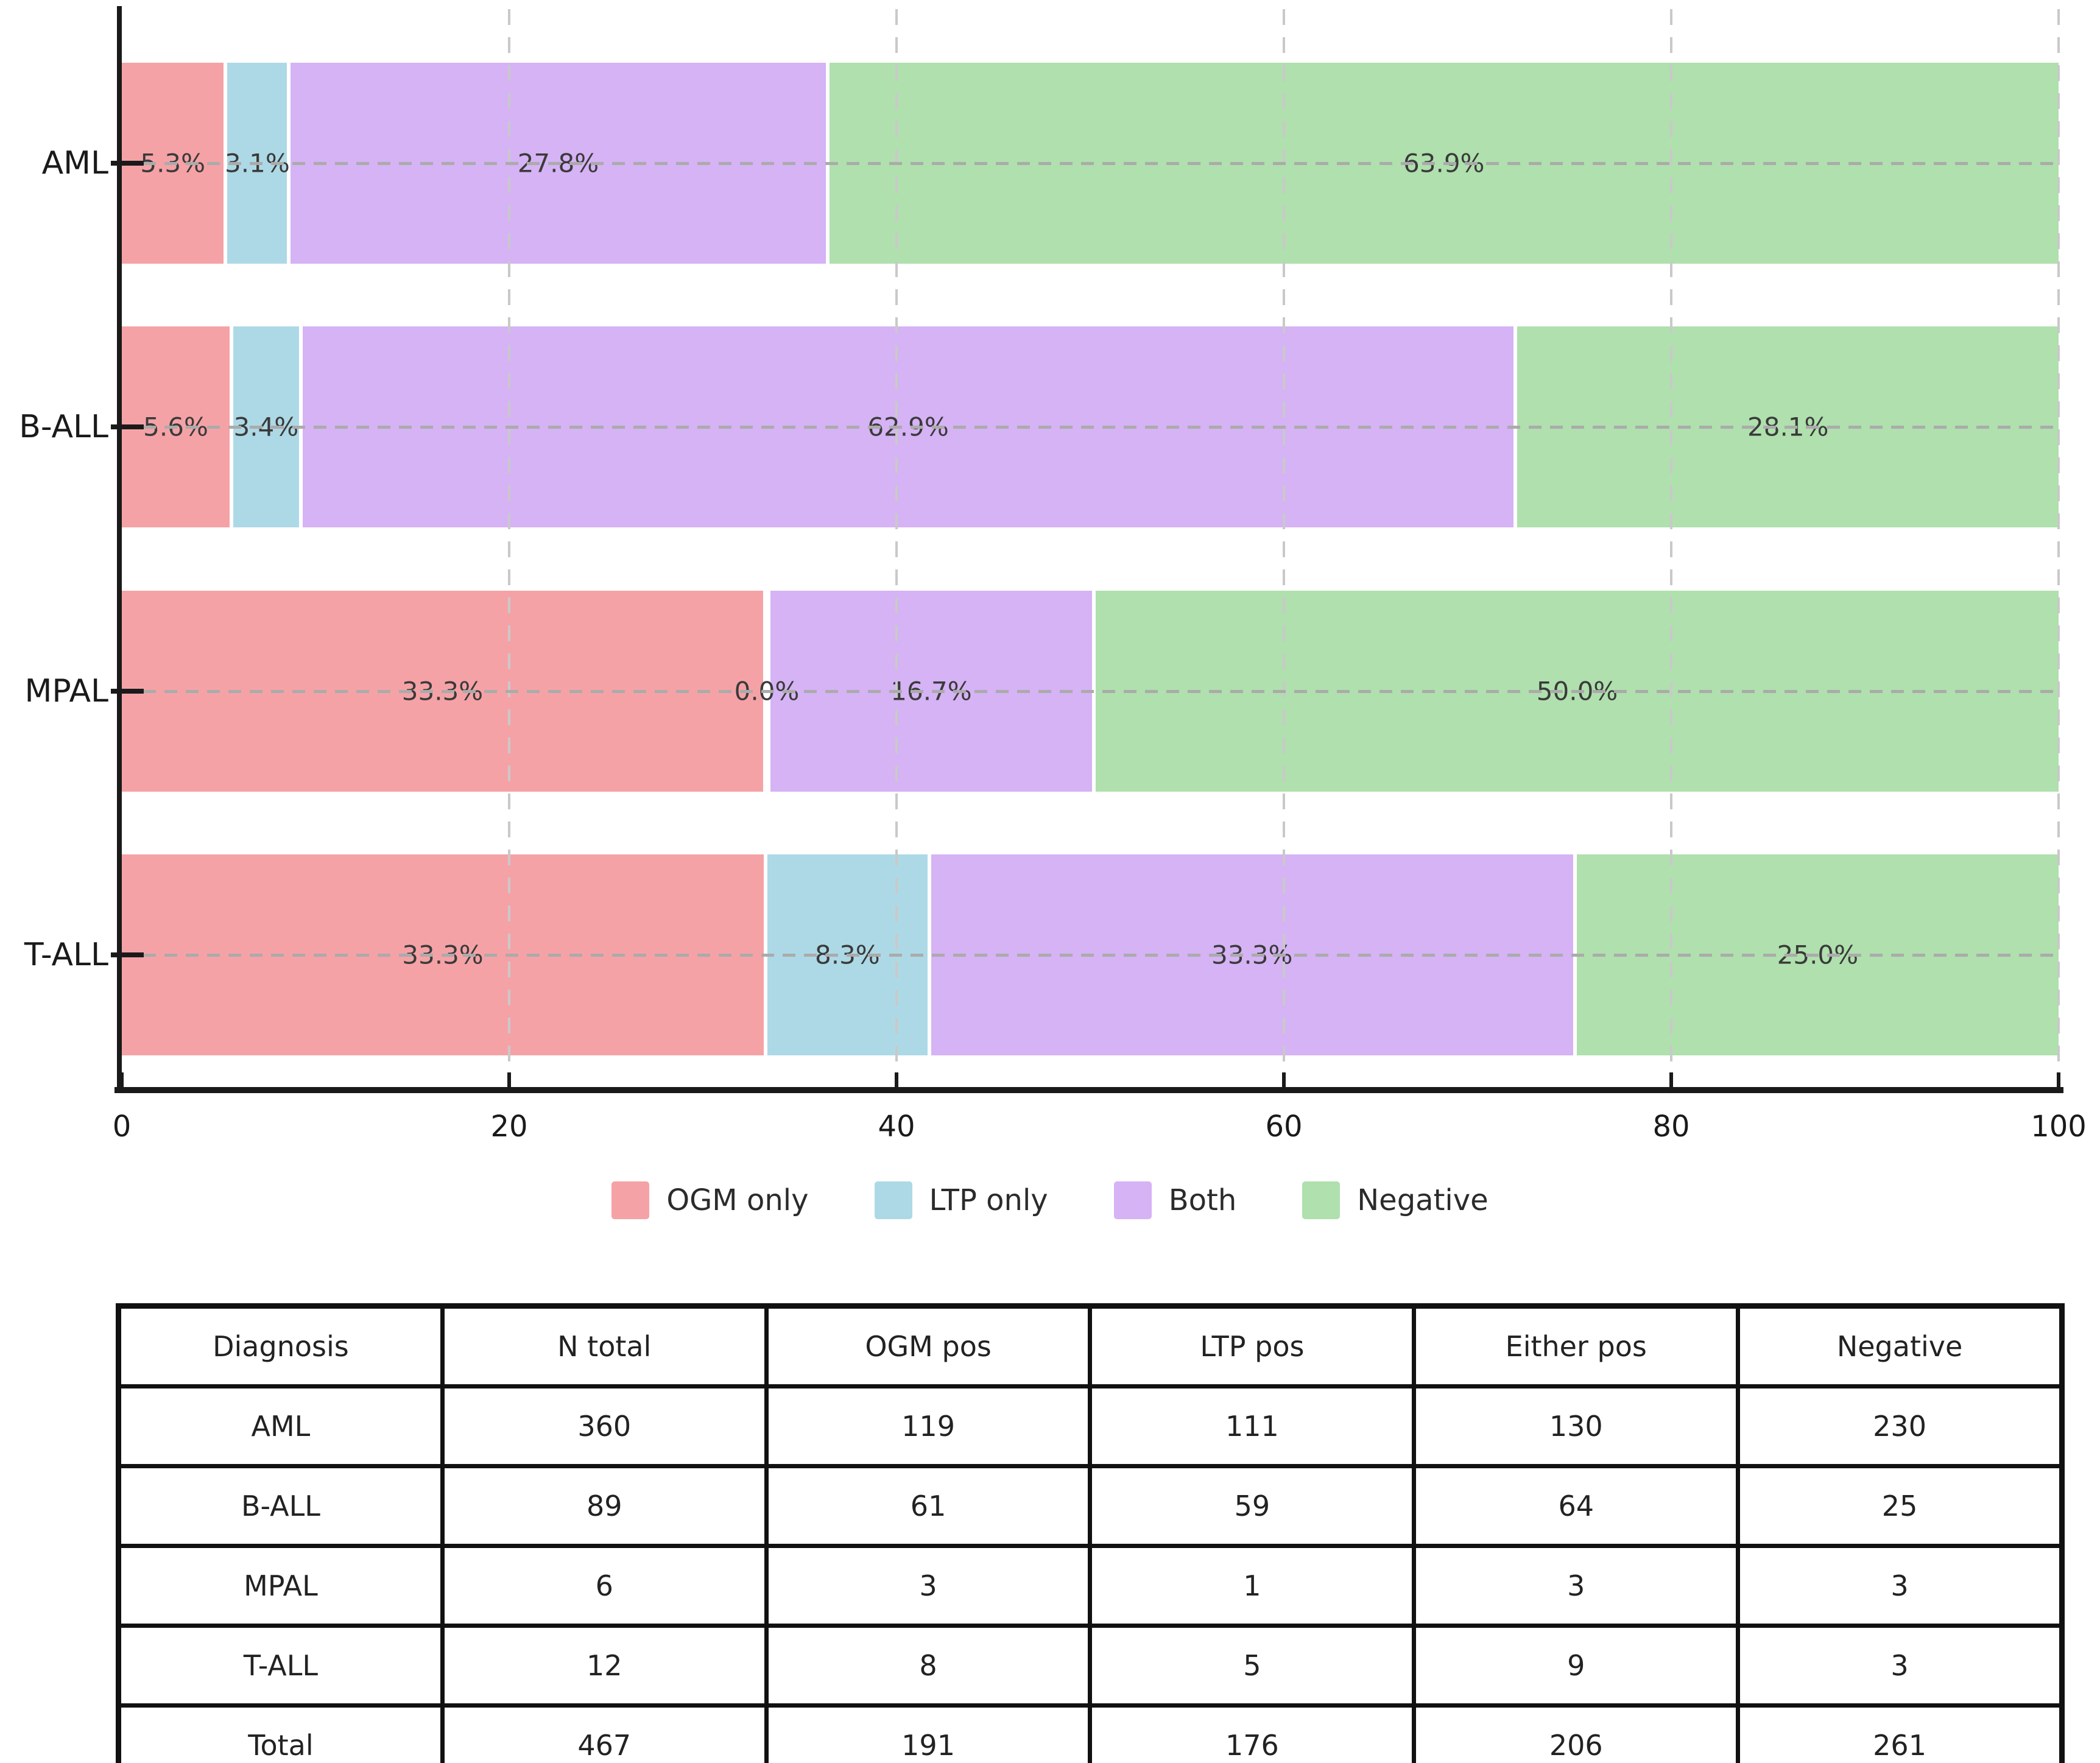  Describe the element at coordinates (929, 1346) in the screenshot. I see `table-header-cell: OGM pos` at that location.